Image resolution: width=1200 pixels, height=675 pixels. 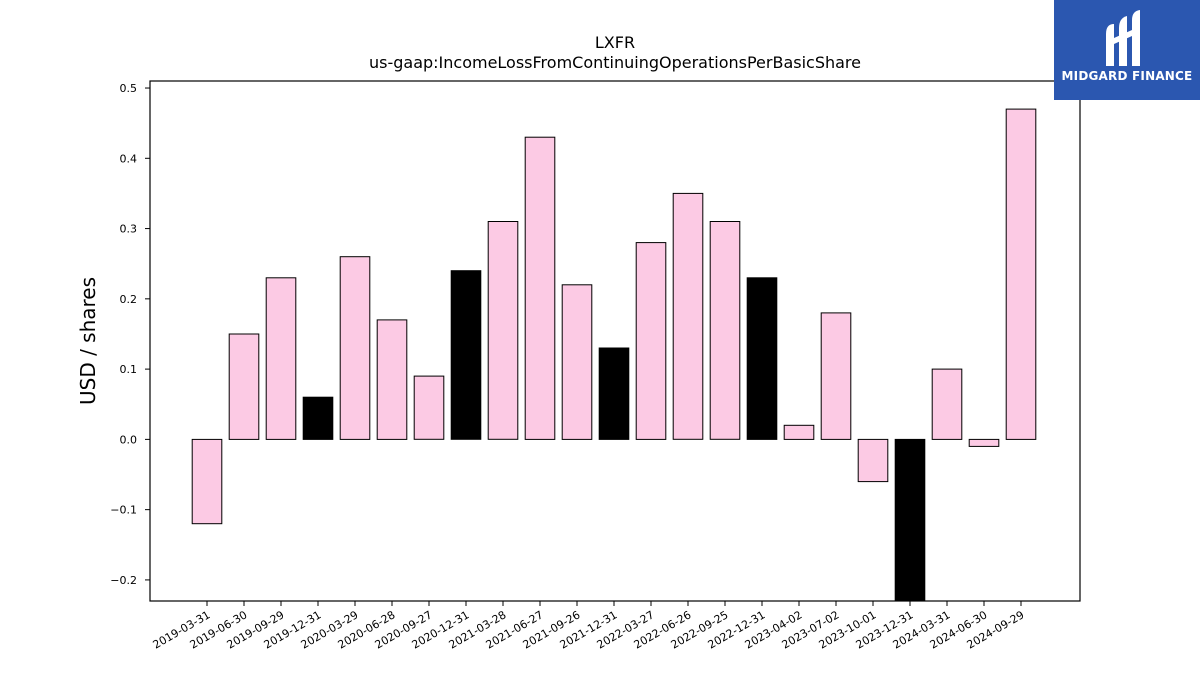 I want to click on y-tick-label: −0.1, so click(x=123, y=510).